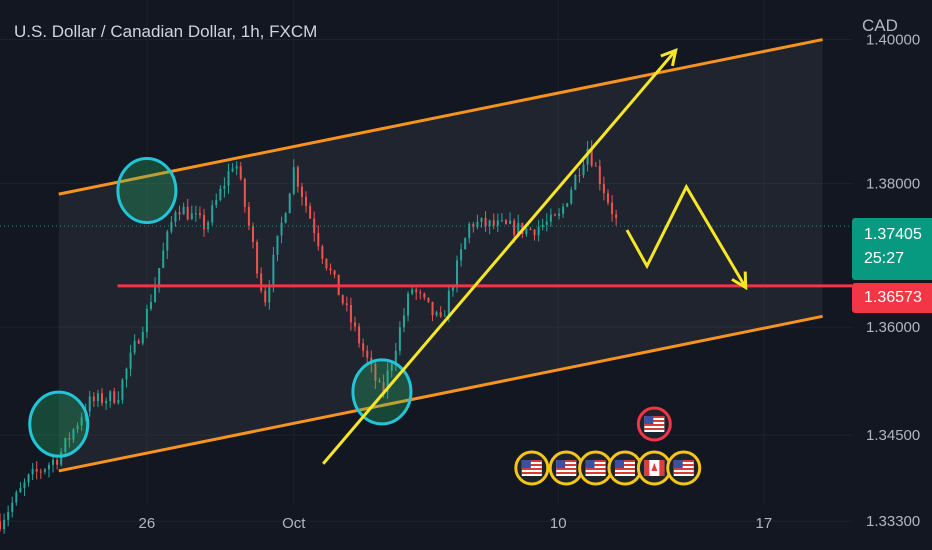 This screenshot has width=932, height=550. Describe the element at coordinates (654, 467) in the screenshot. I see `maple-leaf` at that location.